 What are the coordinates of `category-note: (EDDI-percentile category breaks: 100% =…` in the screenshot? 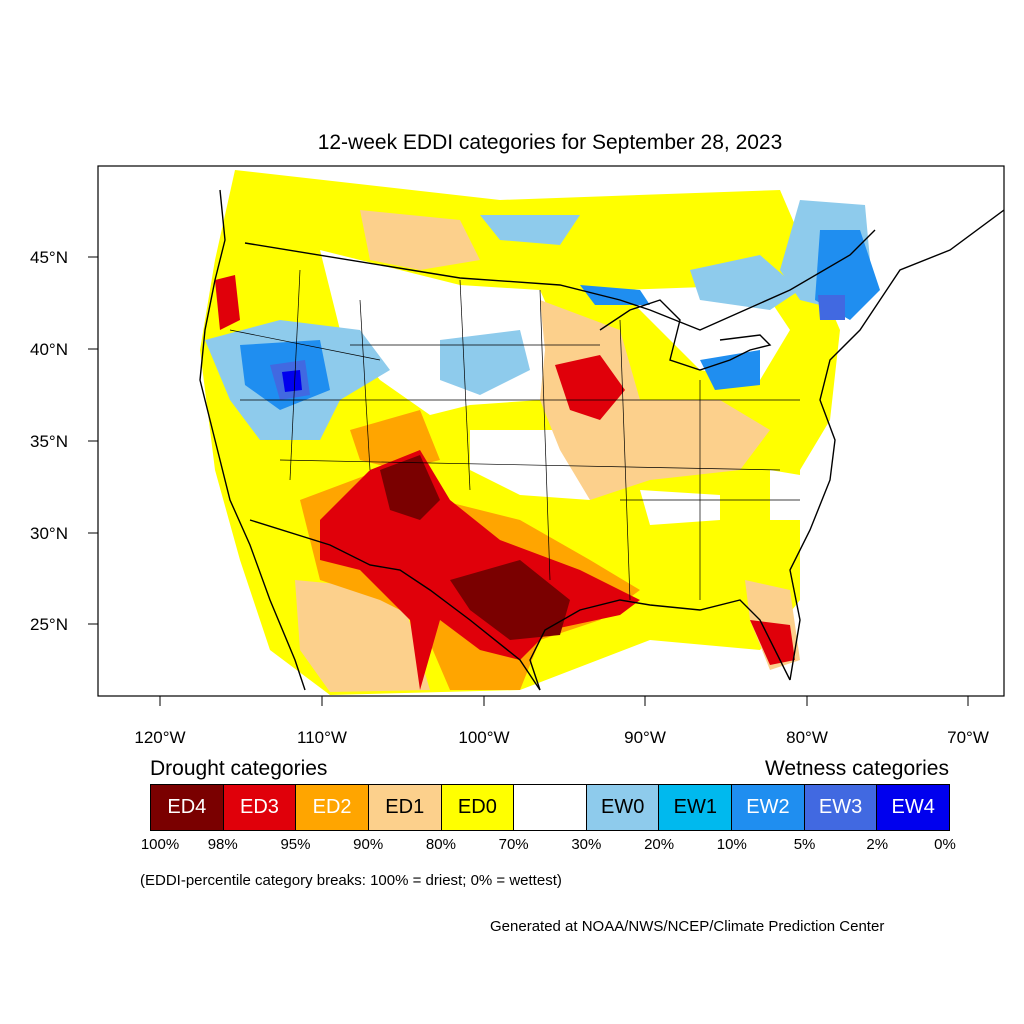 It's located at (351, 880).